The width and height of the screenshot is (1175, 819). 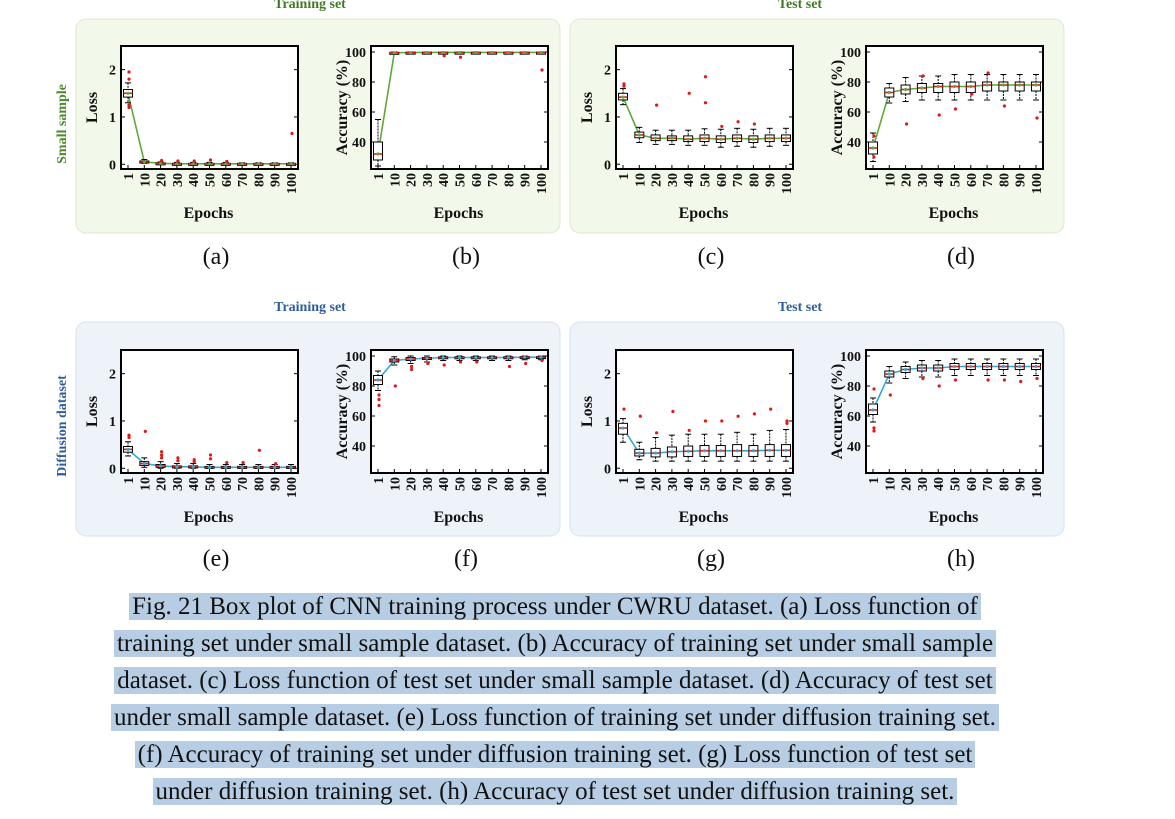 What do you see at coordinates (854, 417) in the screenshot?
I see `y-tick-label: 60` at bounding box center [854, 417].